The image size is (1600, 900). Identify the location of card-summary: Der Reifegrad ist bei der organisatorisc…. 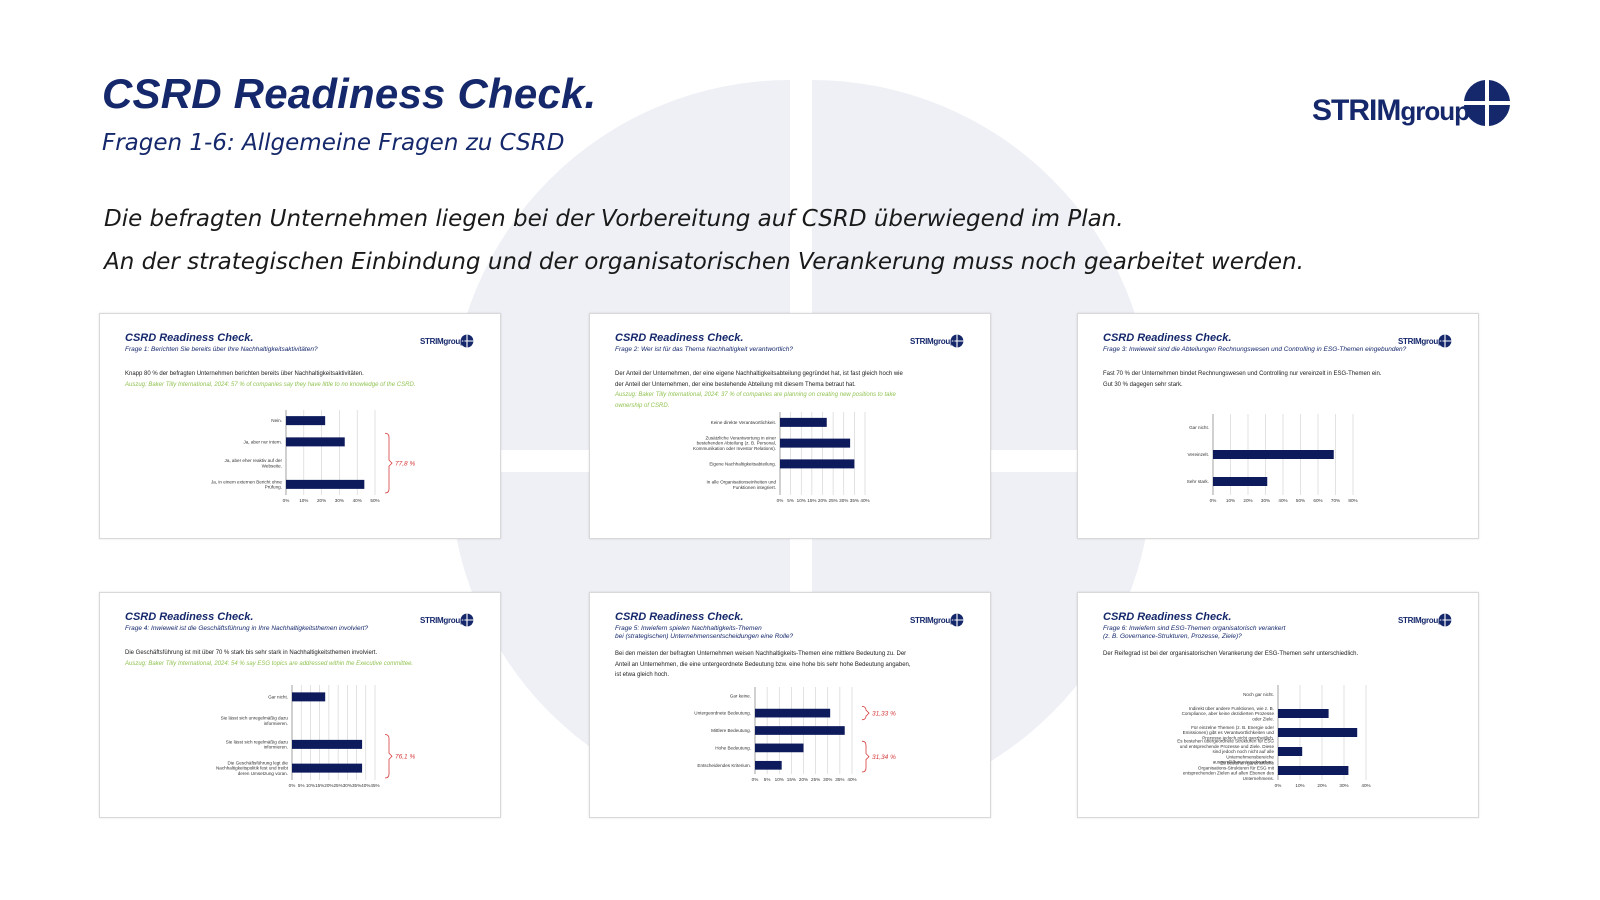
(1231, 654).